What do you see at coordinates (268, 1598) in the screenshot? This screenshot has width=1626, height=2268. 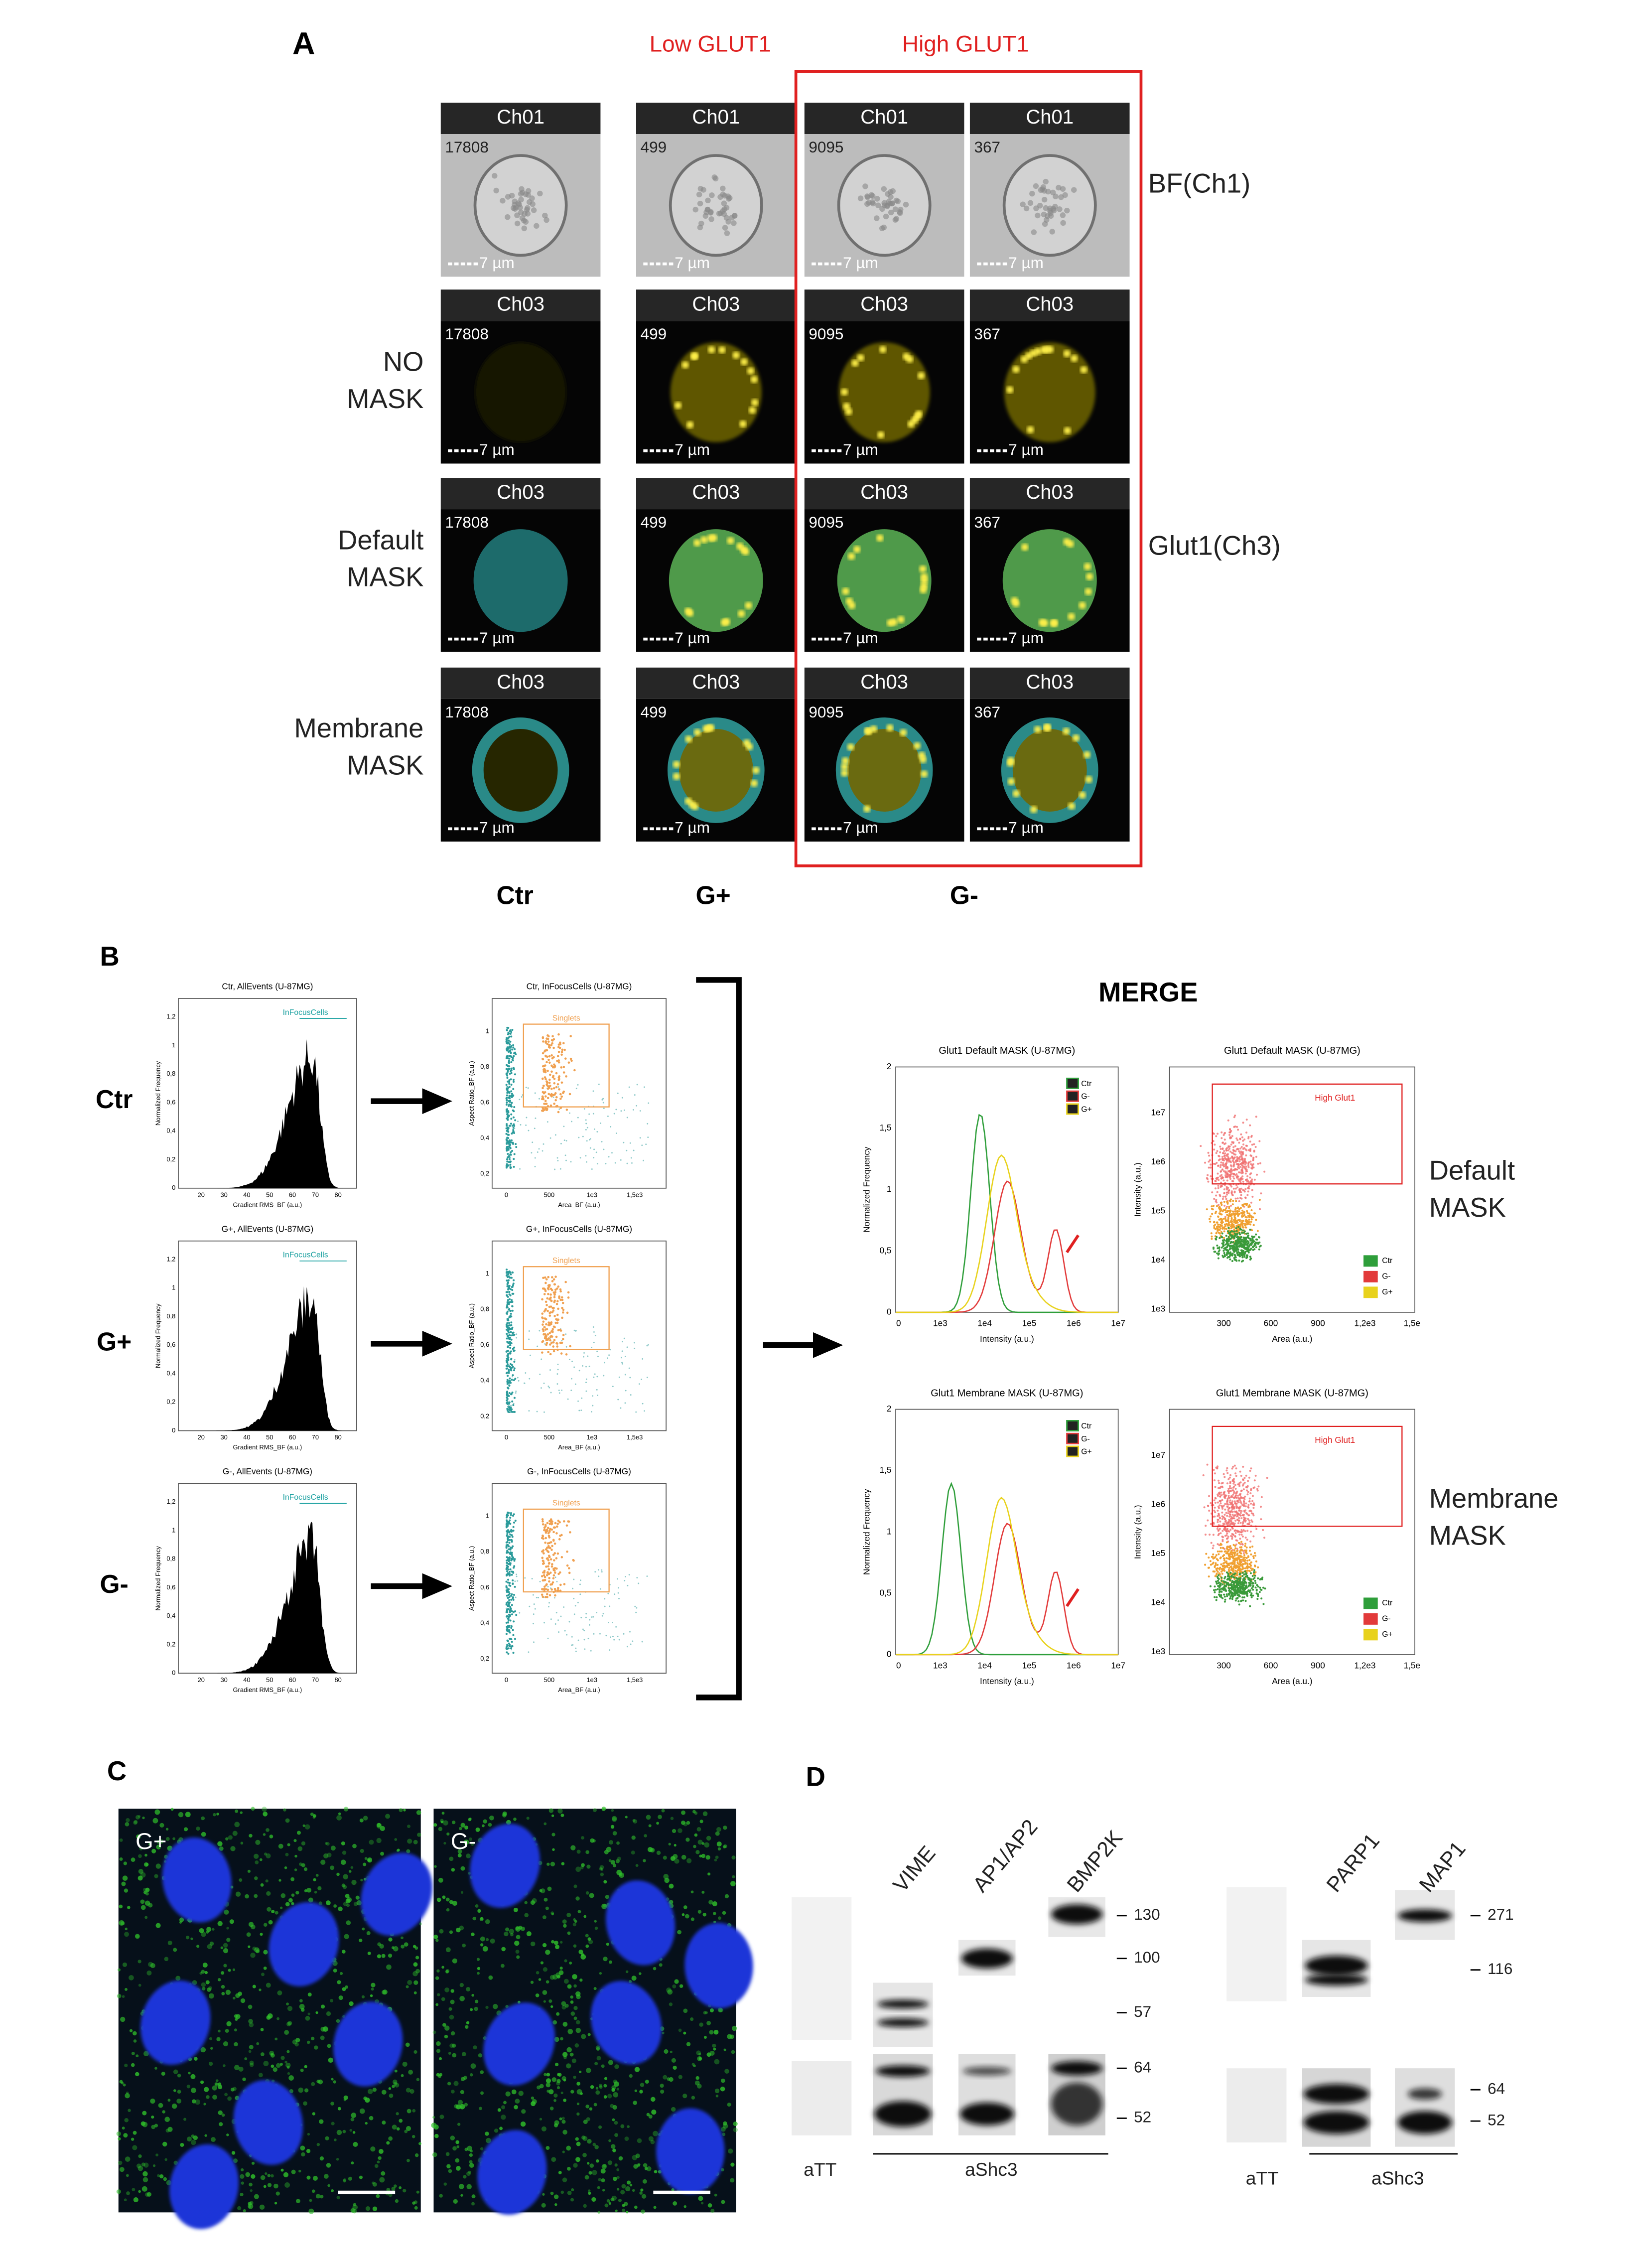 I see `histogram` at bounding box center [268, 1598].